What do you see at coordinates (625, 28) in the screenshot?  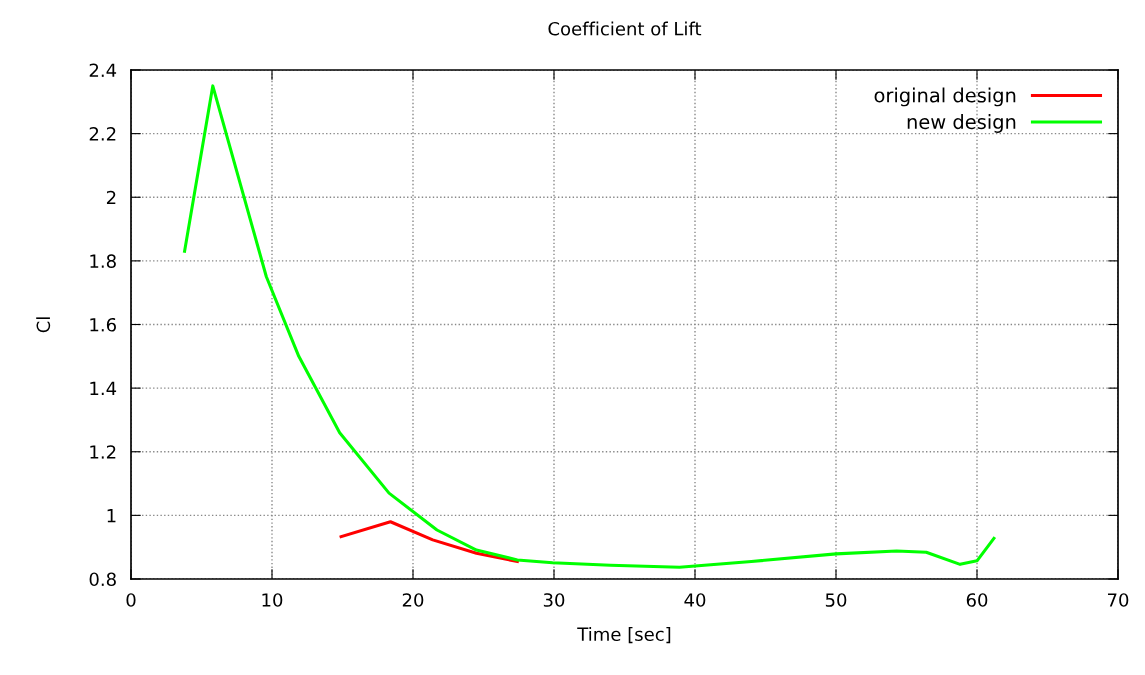 I see `chart-title: Coefficient of Lift` at bounding box center [625, 28].